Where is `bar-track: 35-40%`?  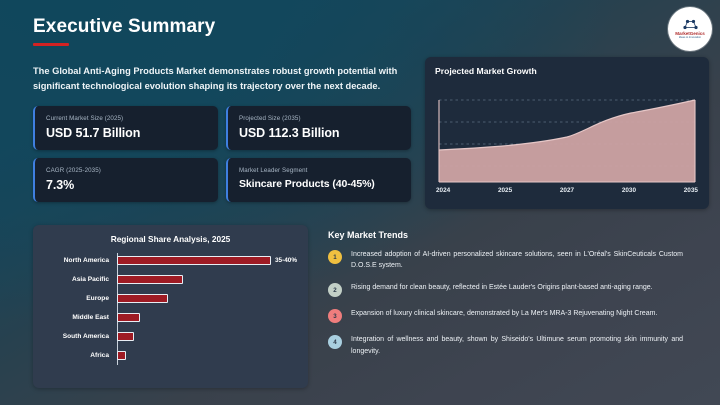 bar-track: 35-40% is located at coordinates (205, 260).